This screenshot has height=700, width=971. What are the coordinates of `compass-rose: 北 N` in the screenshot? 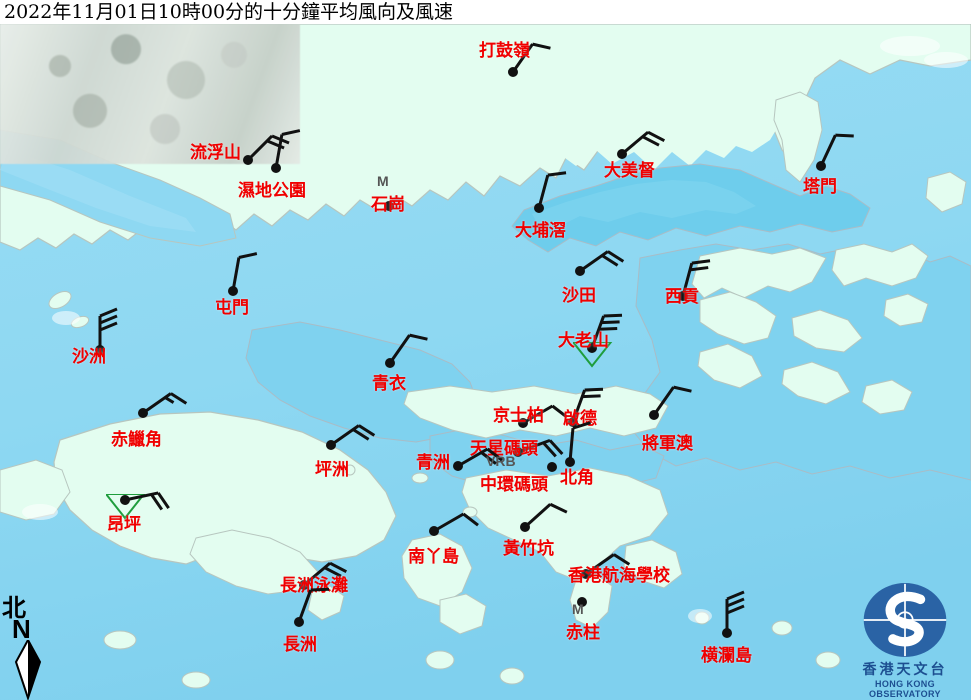 It's located at (30, 644).